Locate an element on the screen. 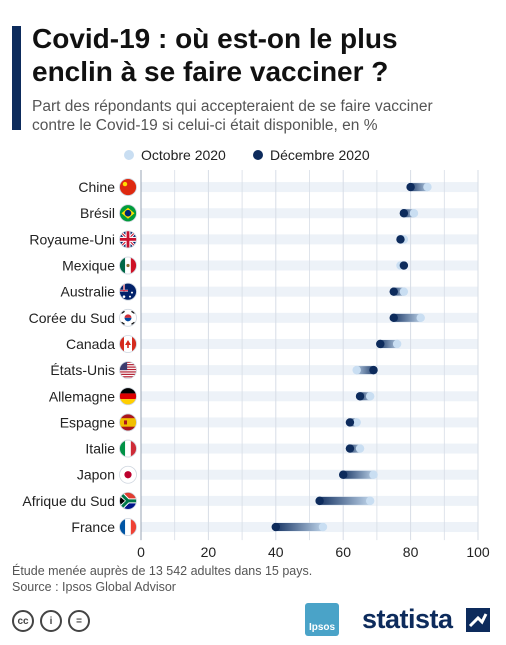 Image resolution: width=506 pixels, height=645 pixels. legend-label-october: Octobre 2020 is located at coordinates (183, 155).